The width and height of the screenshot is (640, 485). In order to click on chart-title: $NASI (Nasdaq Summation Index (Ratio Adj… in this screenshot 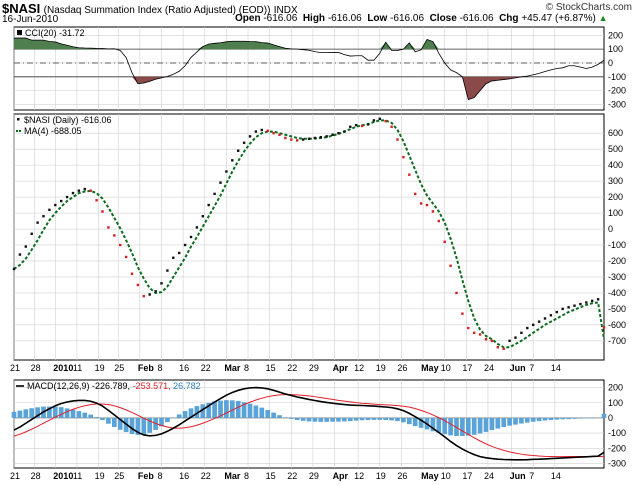, I will do `click(150, 8)`.